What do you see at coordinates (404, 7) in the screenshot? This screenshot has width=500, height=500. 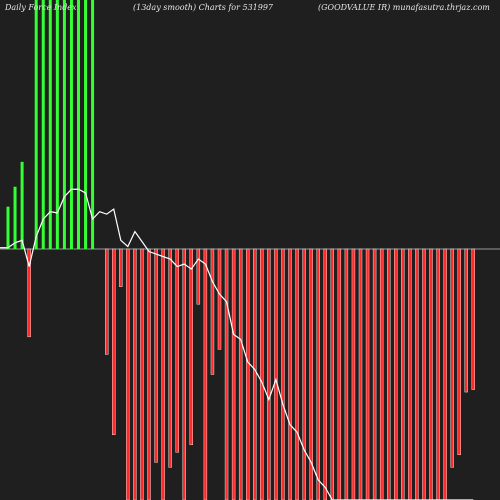 I see `chart-source: (GOODVALUE IR) munafasutra.thrjaz.com` at bounding box center [404, 7].